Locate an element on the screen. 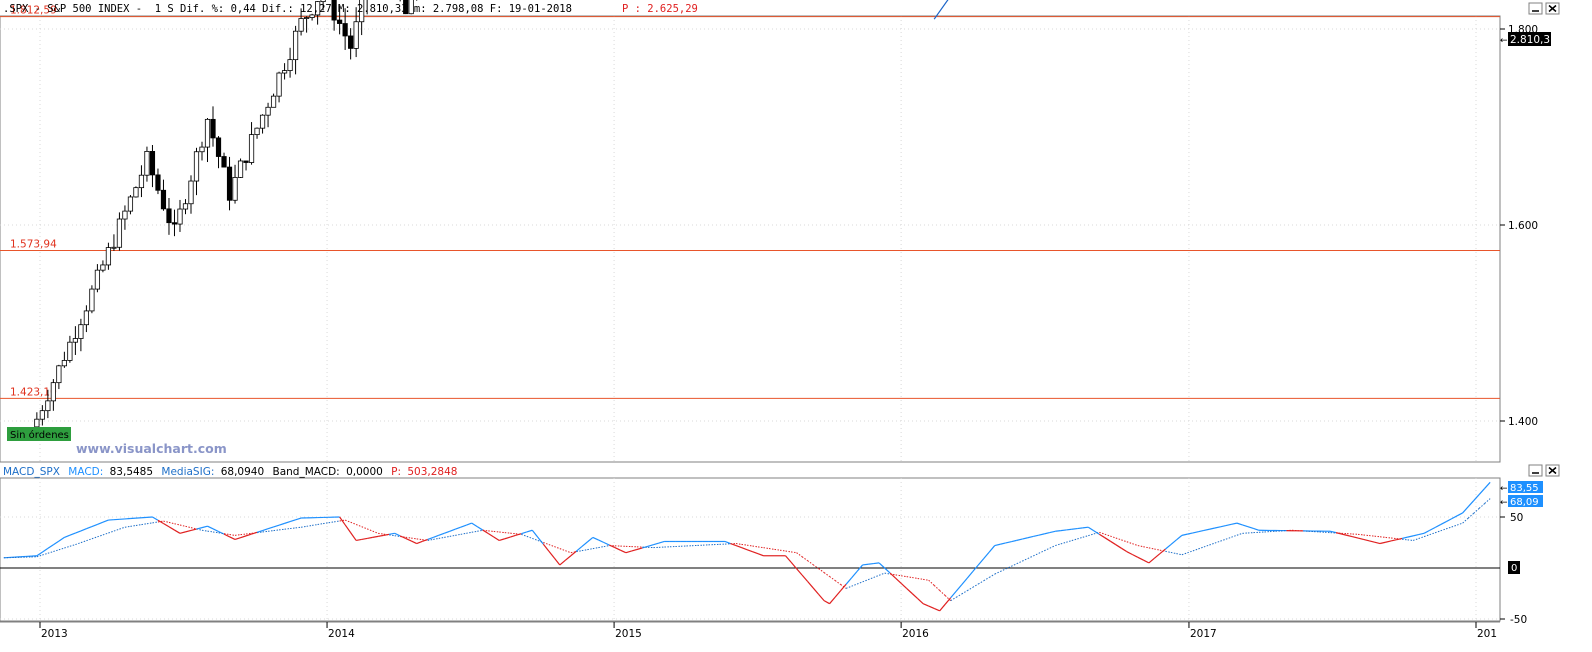 This screenshot has width=1592, height=652. p-label: P: is located at coordinates (396, 472).